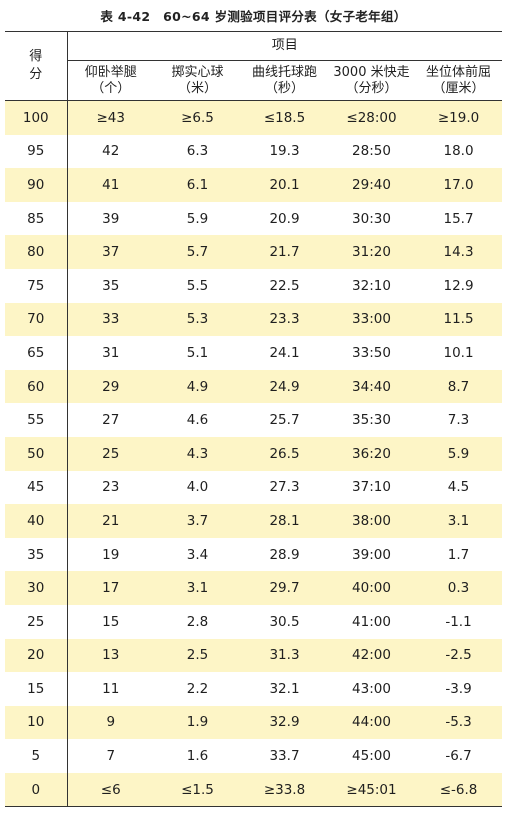  What do you see at coordinates (36, 74) in the screenshot?
I see `score-label-2: 分` at bounding box center [36, 74].